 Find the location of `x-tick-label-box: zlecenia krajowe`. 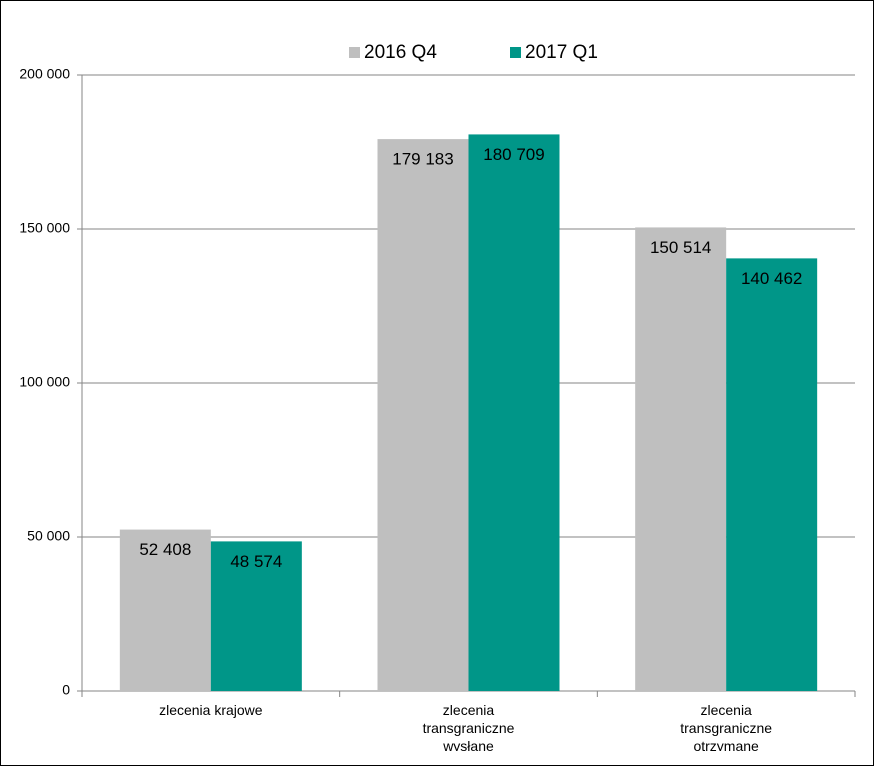

x-tick-label-box: zlecenia krajowe is located at coordinates (211, 710).